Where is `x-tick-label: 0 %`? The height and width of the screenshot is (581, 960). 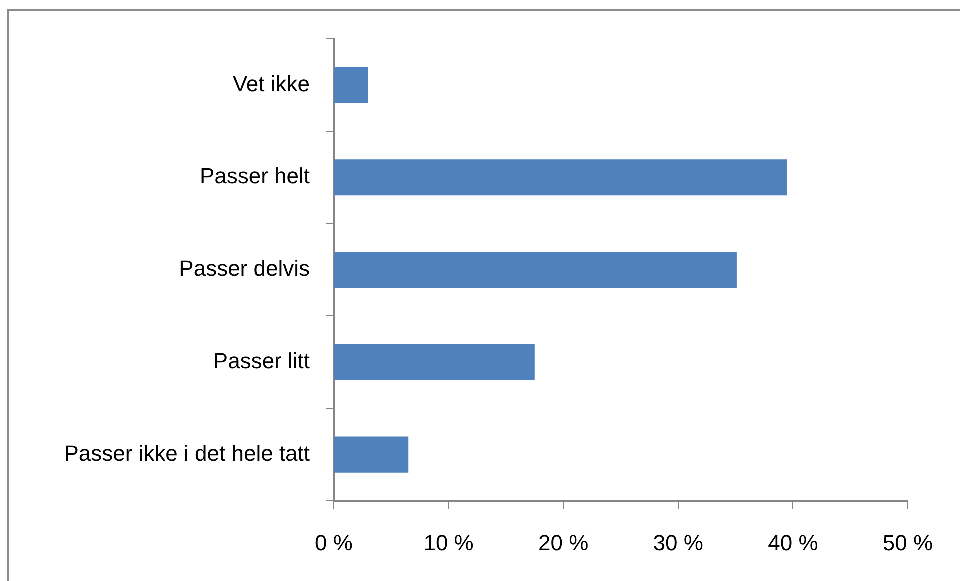
x-tick-label: 0 % is located at coordinates (334, 543).